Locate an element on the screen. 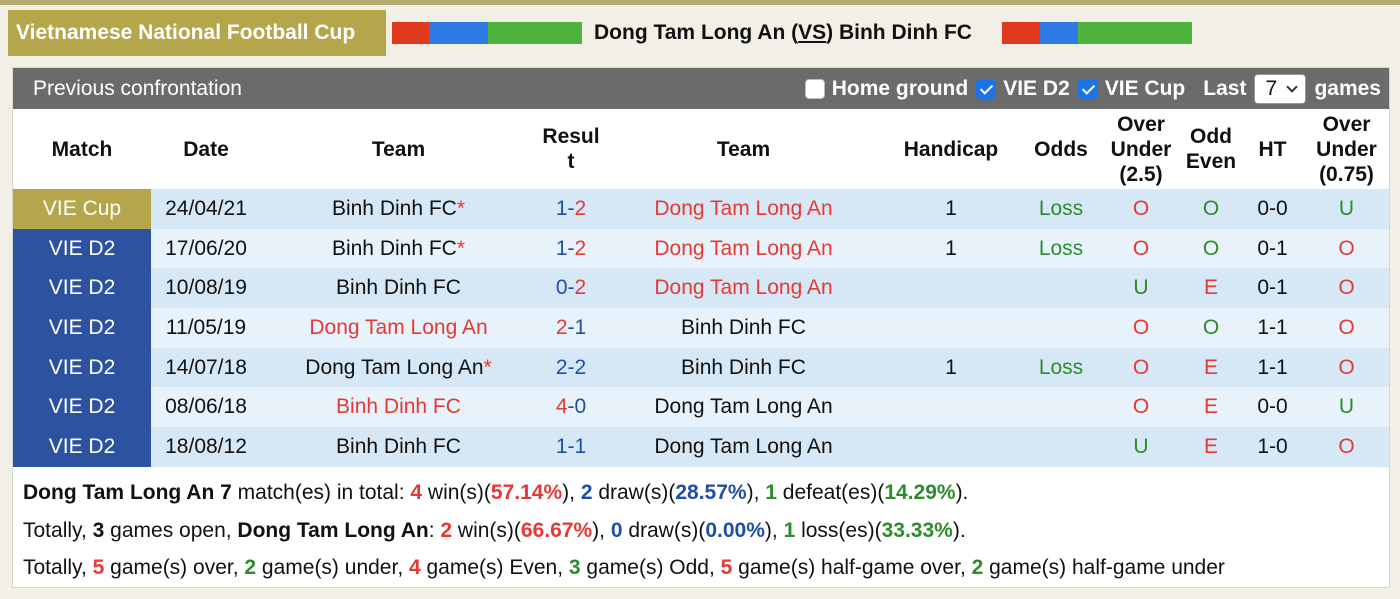  ht-cell: 0-0 is located at coordinates (1272, 407).